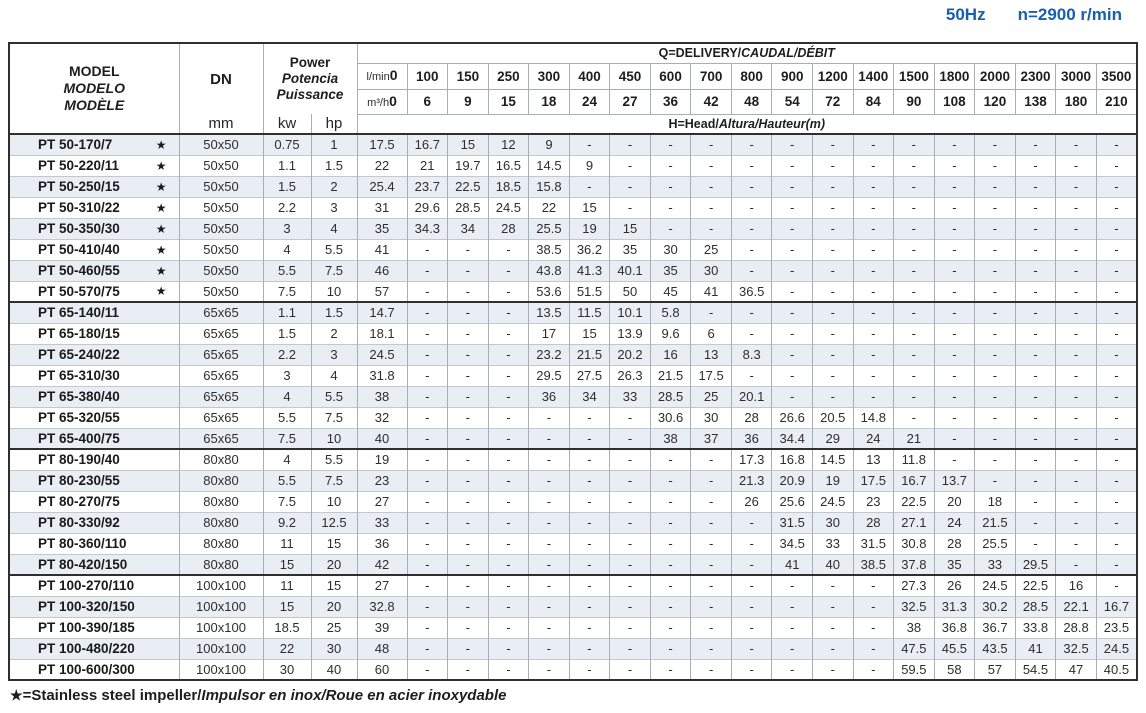 Image resolution: width=1146 pixels, height=713 pixels. What do you see at coordinates (1036, 606) in the screenshot?
I see `head-value-cell: 28.5` at bounding box center [1036, 606].